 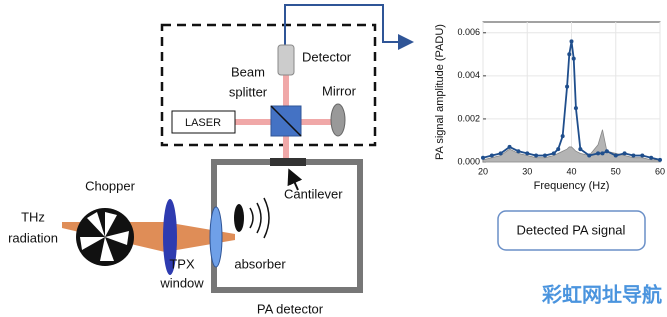 I want to click on y-tick-label: 0.006, so click(x=468, y=32).